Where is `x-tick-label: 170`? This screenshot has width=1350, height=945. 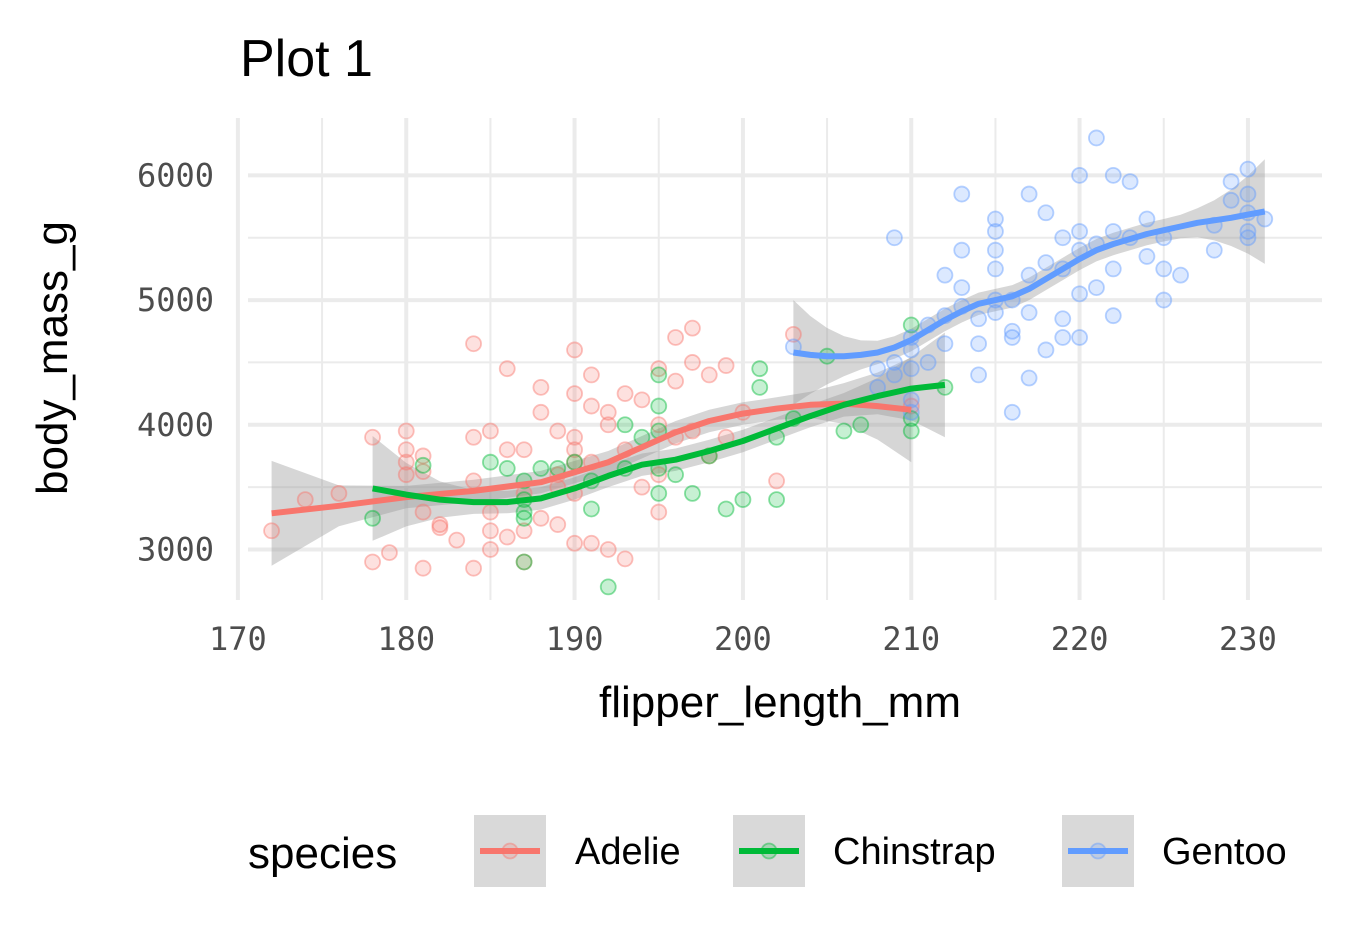
x-tick-label: 170 is located at coordinates (238, 639).